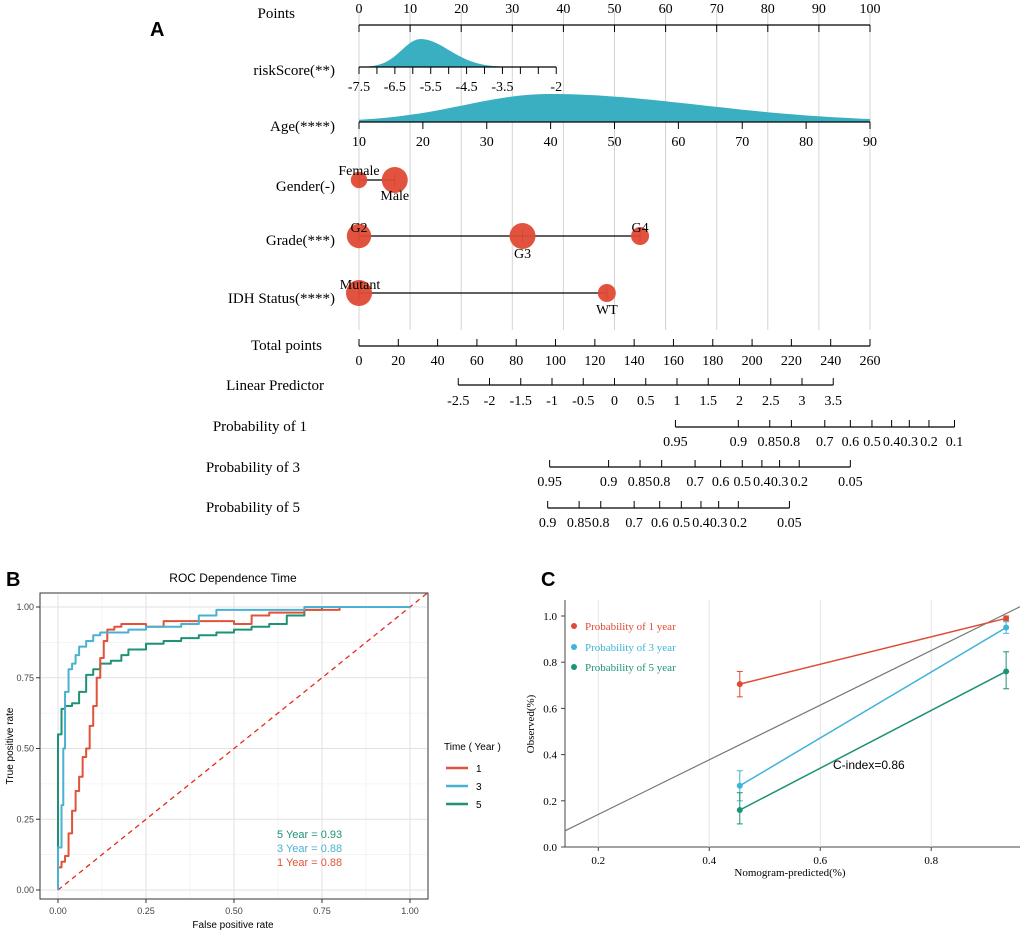 The width and height of the screenshot is (1024, 934). What do you see at coordinates (286, 346) in the screenshot?
I see `row-label-total-points: Total points` at bounding box center [286, 346].